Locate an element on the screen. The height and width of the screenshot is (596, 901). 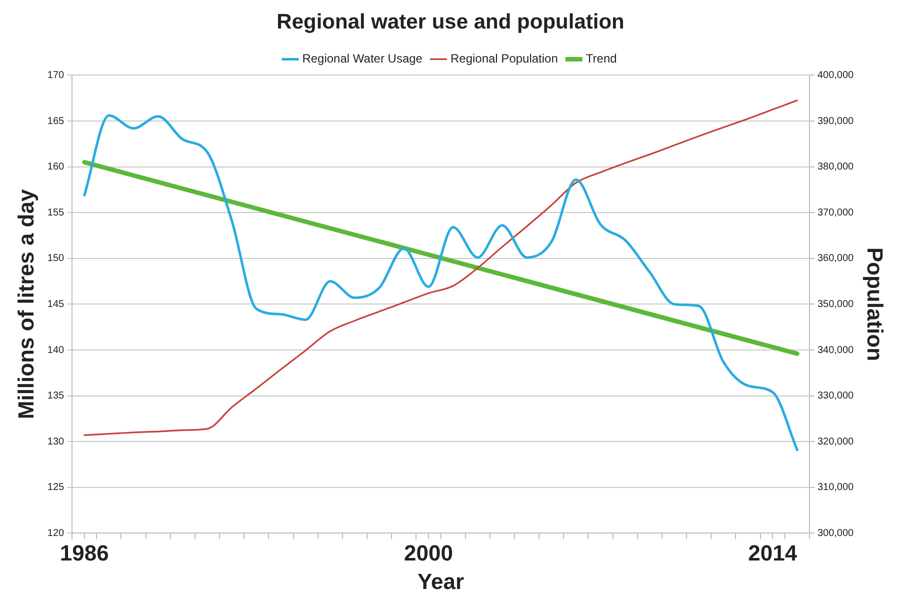
x-tick-label: 1986 is located at coordinates (84, 553).